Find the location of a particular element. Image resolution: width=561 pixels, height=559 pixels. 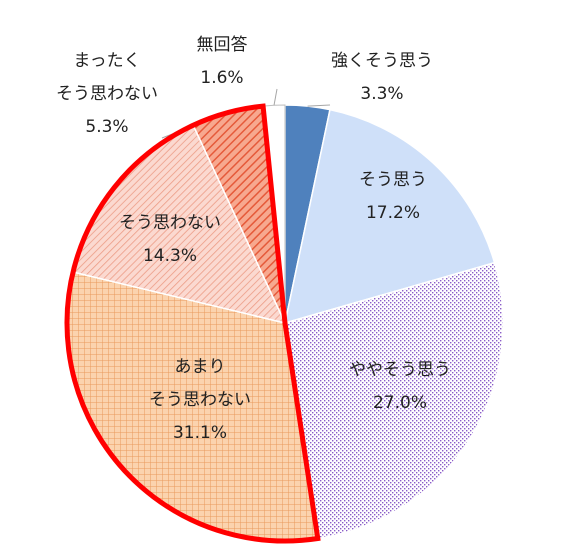

slice-label: 無回答 1.6% is located at coordinates (222, 61).